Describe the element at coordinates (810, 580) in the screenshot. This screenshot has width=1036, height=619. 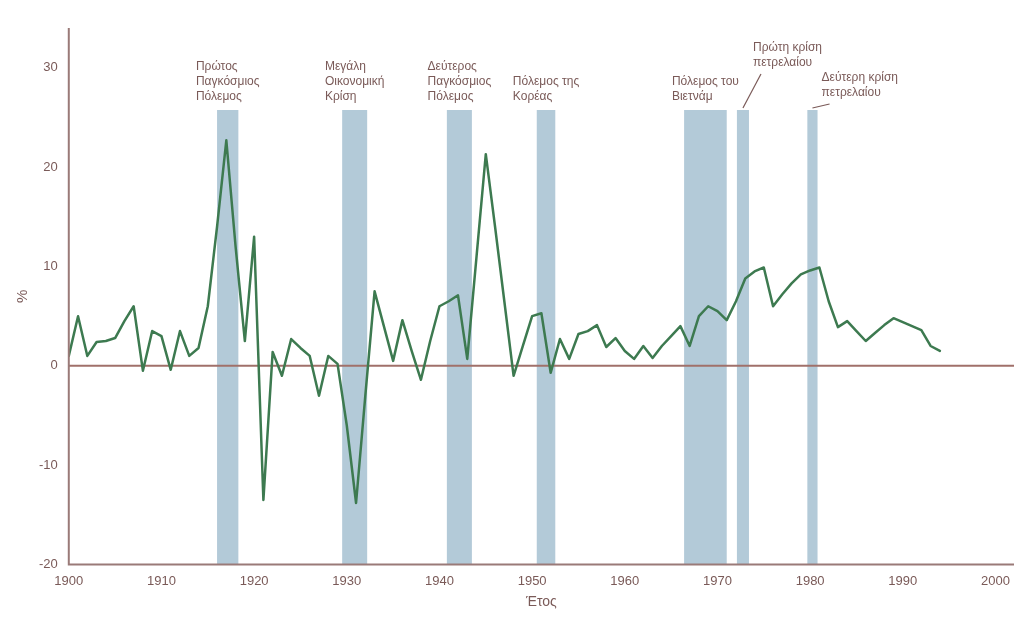
I see `x-tick-label: 1980` at that location.